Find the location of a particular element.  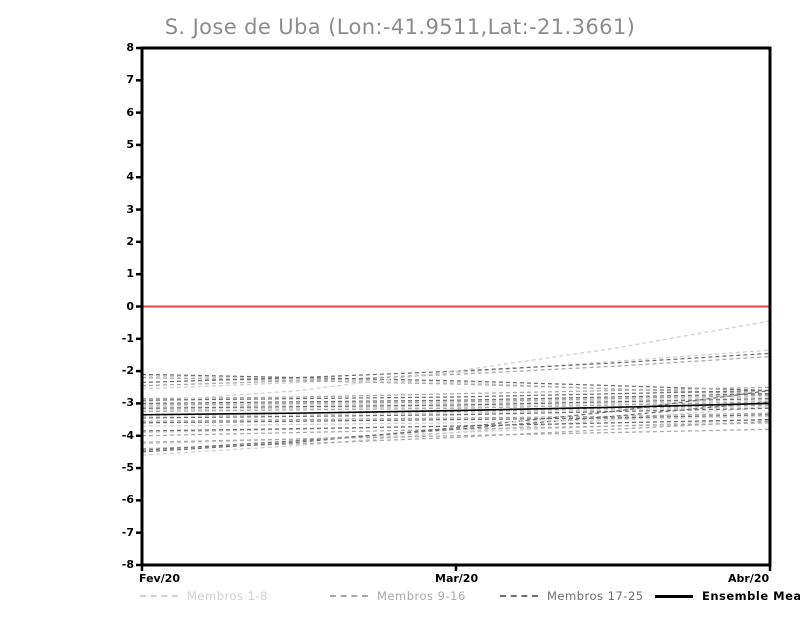

y-axis-tick-label: 7 is located at coordinates (130, 80).